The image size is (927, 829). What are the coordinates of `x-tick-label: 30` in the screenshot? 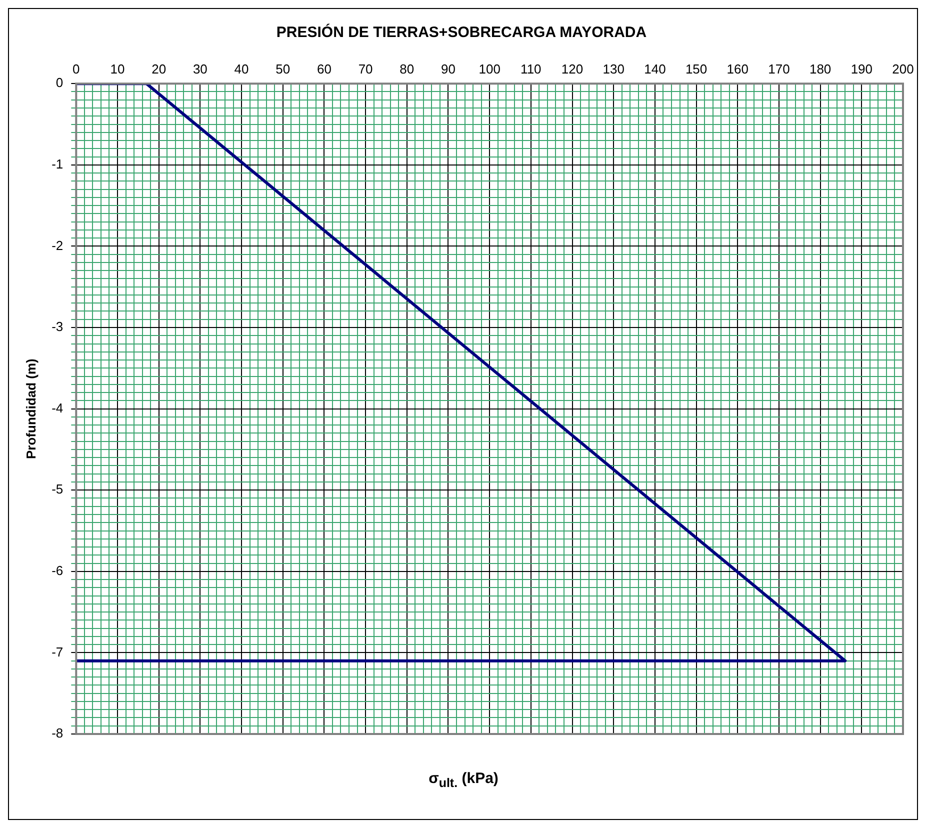 It's located at (200, 68).